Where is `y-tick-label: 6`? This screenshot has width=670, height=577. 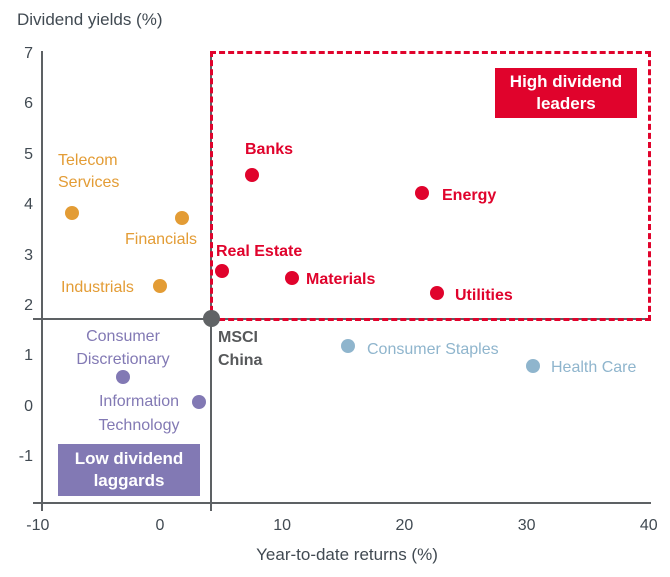 y-tick-label: 6 is located at coordinates (28, 104).